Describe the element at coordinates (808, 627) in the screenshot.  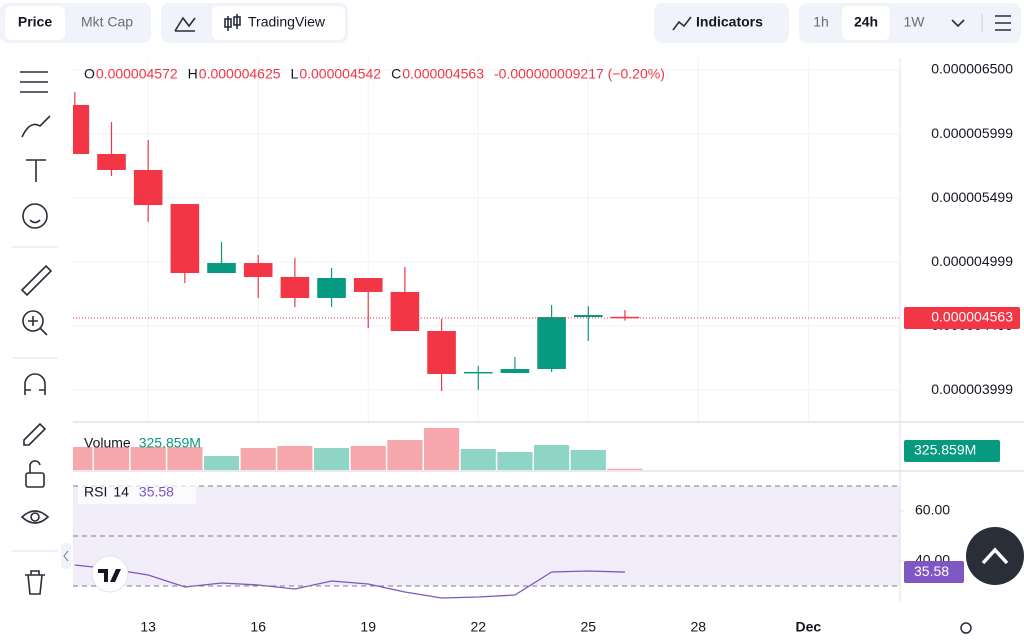
I see `x-tick-label: Dec` at that location.